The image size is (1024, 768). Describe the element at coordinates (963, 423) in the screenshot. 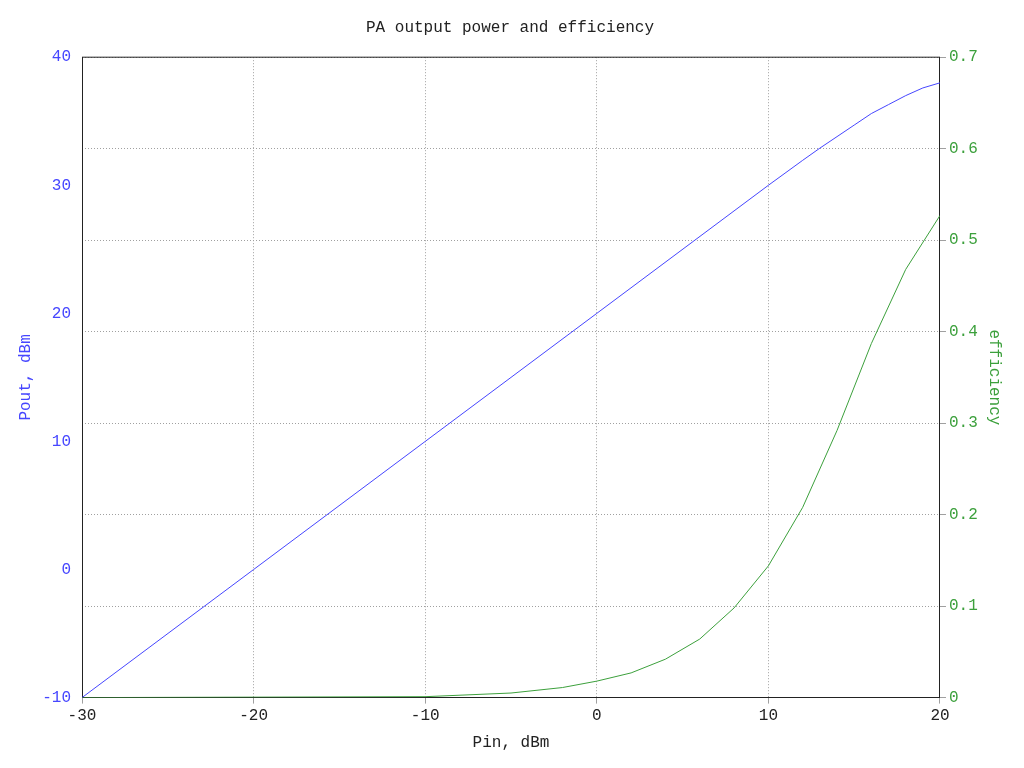

I see `y2-tick-label: 0.3` at that location.